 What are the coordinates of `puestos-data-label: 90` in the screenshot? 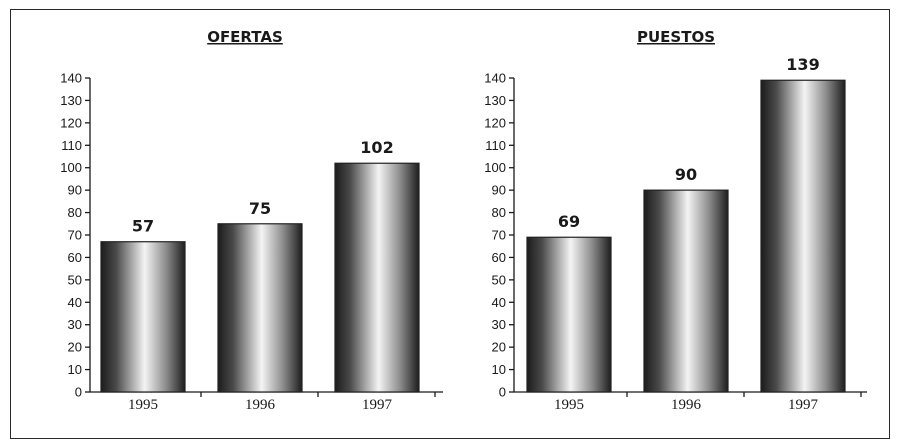 It's located at (686, 174).